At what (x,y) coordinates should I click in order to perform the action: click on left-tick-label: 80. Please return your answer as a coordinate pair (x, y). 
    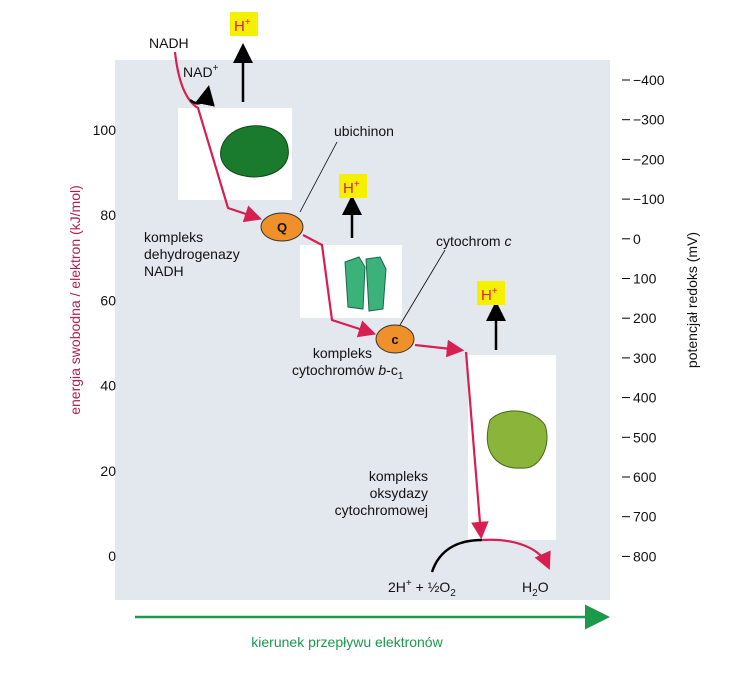
    Looking at the image, I should click on (108, 215).